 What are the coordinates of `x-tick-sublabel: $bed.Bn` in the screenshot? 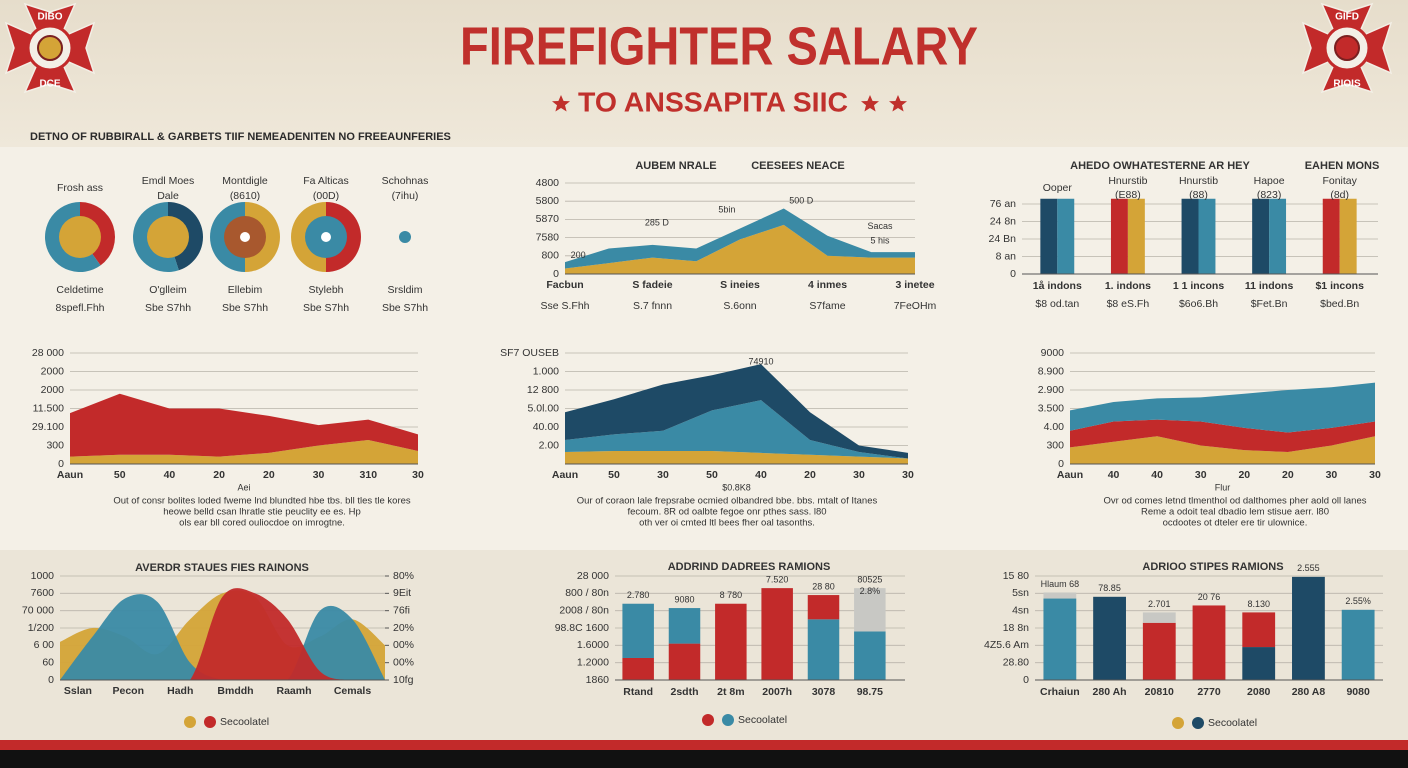 It's located at (1339, 304).